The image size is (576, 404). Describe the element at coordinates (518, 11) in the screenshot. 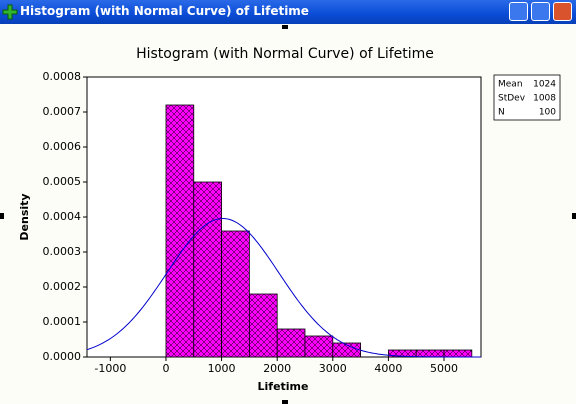

I see `minimize-button` at that location.